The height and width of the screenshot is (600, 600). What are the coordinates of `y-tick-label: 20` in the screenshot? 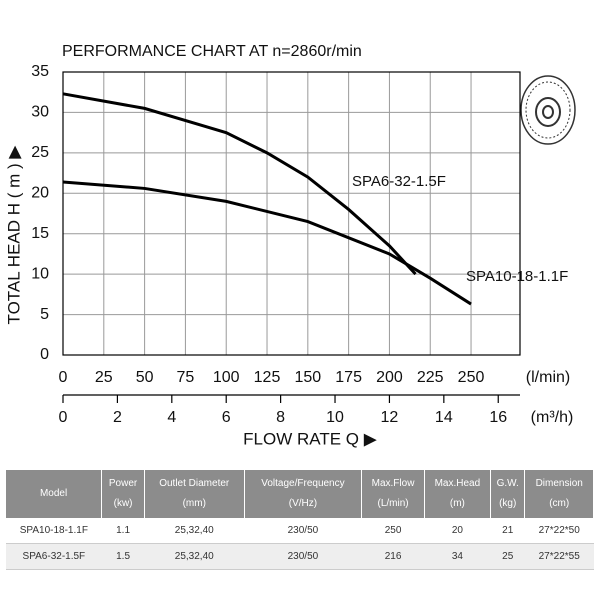 It's located at (40, 193).